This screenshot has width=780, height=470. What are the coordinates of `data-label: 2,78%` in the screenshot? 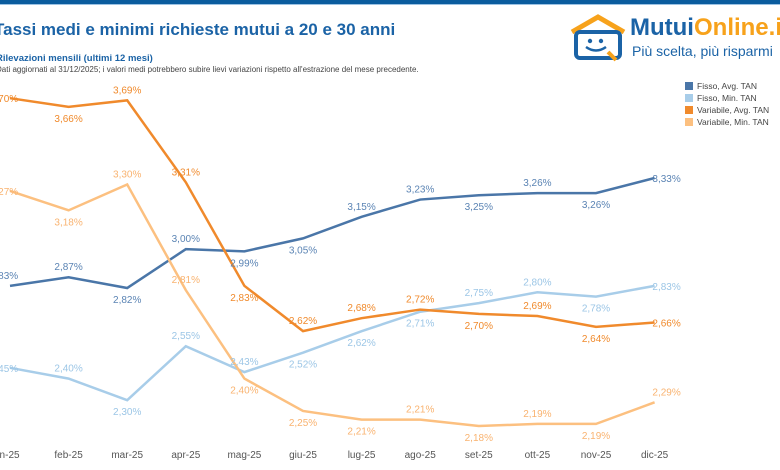 It's located at (596, 309).